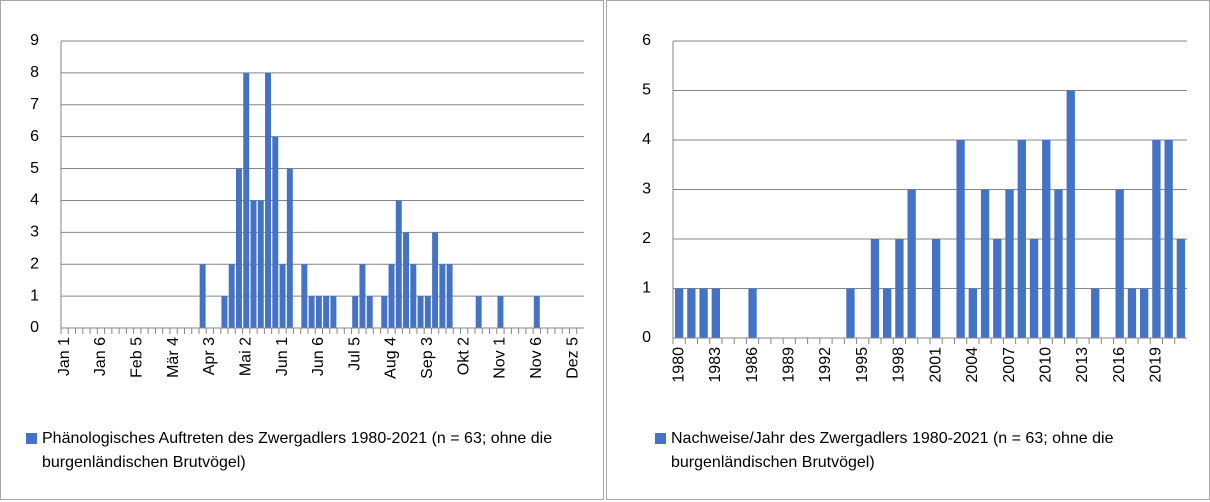  Describe the element at coordinates (935, 365) in the screenshot. I see `x-tick-label: 2001` at that location.